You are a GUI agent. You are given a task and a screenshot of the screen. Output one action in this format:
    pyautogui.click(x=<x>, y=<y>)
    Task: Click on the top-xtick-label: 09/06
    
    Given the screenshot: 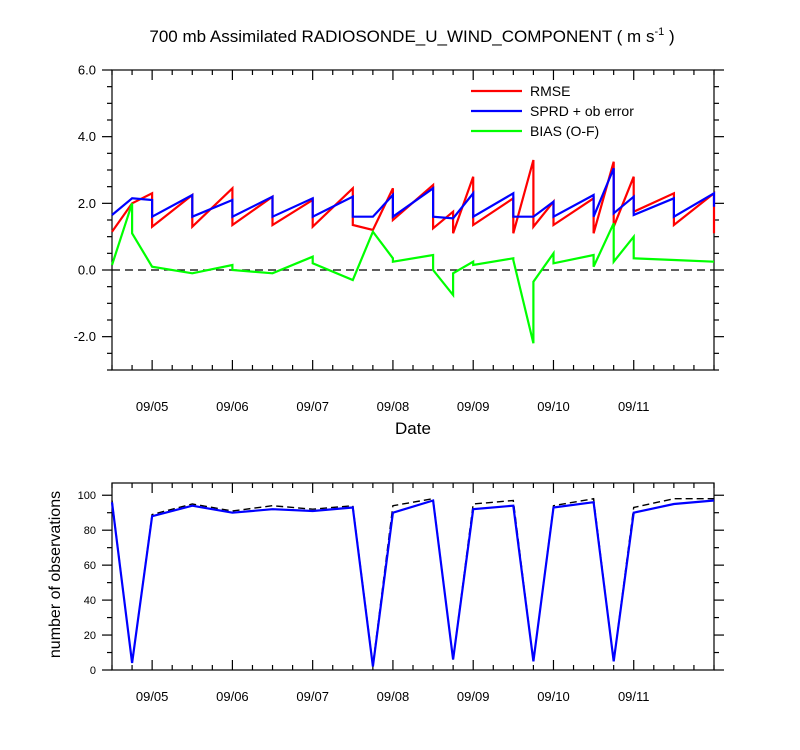 What is the action you would take?
    pyautogui.click(x=232, y=406)
    